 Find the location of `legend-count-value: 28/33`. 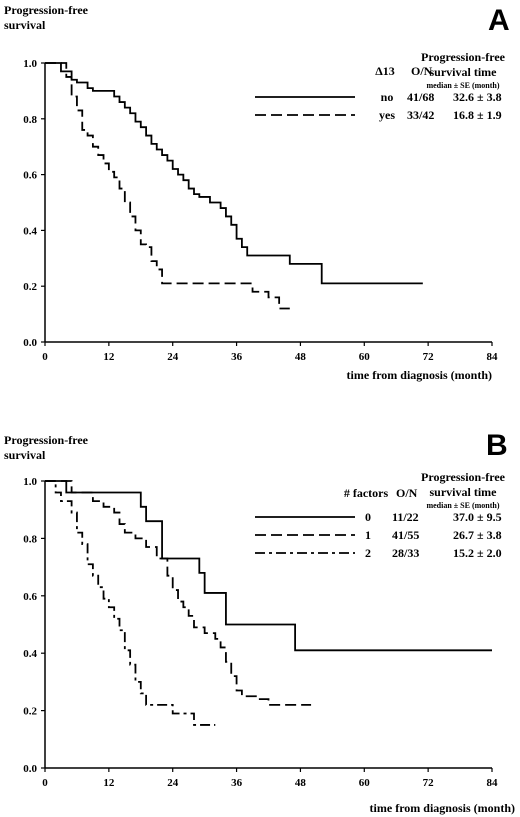

legend-count-value: 28/33 is located at coordinates (405, 553).